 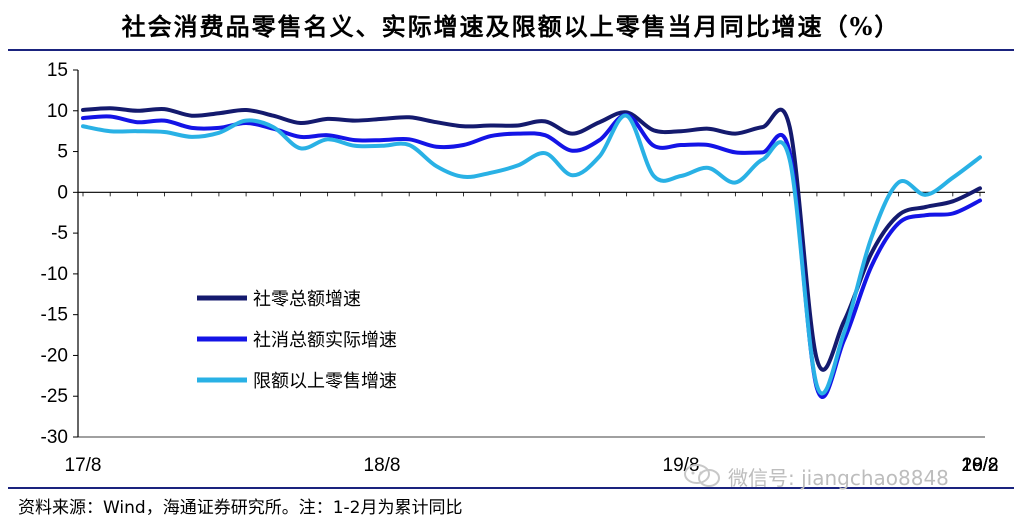 I want to click on y-tick-label: 5, so click(x=62, y=152).